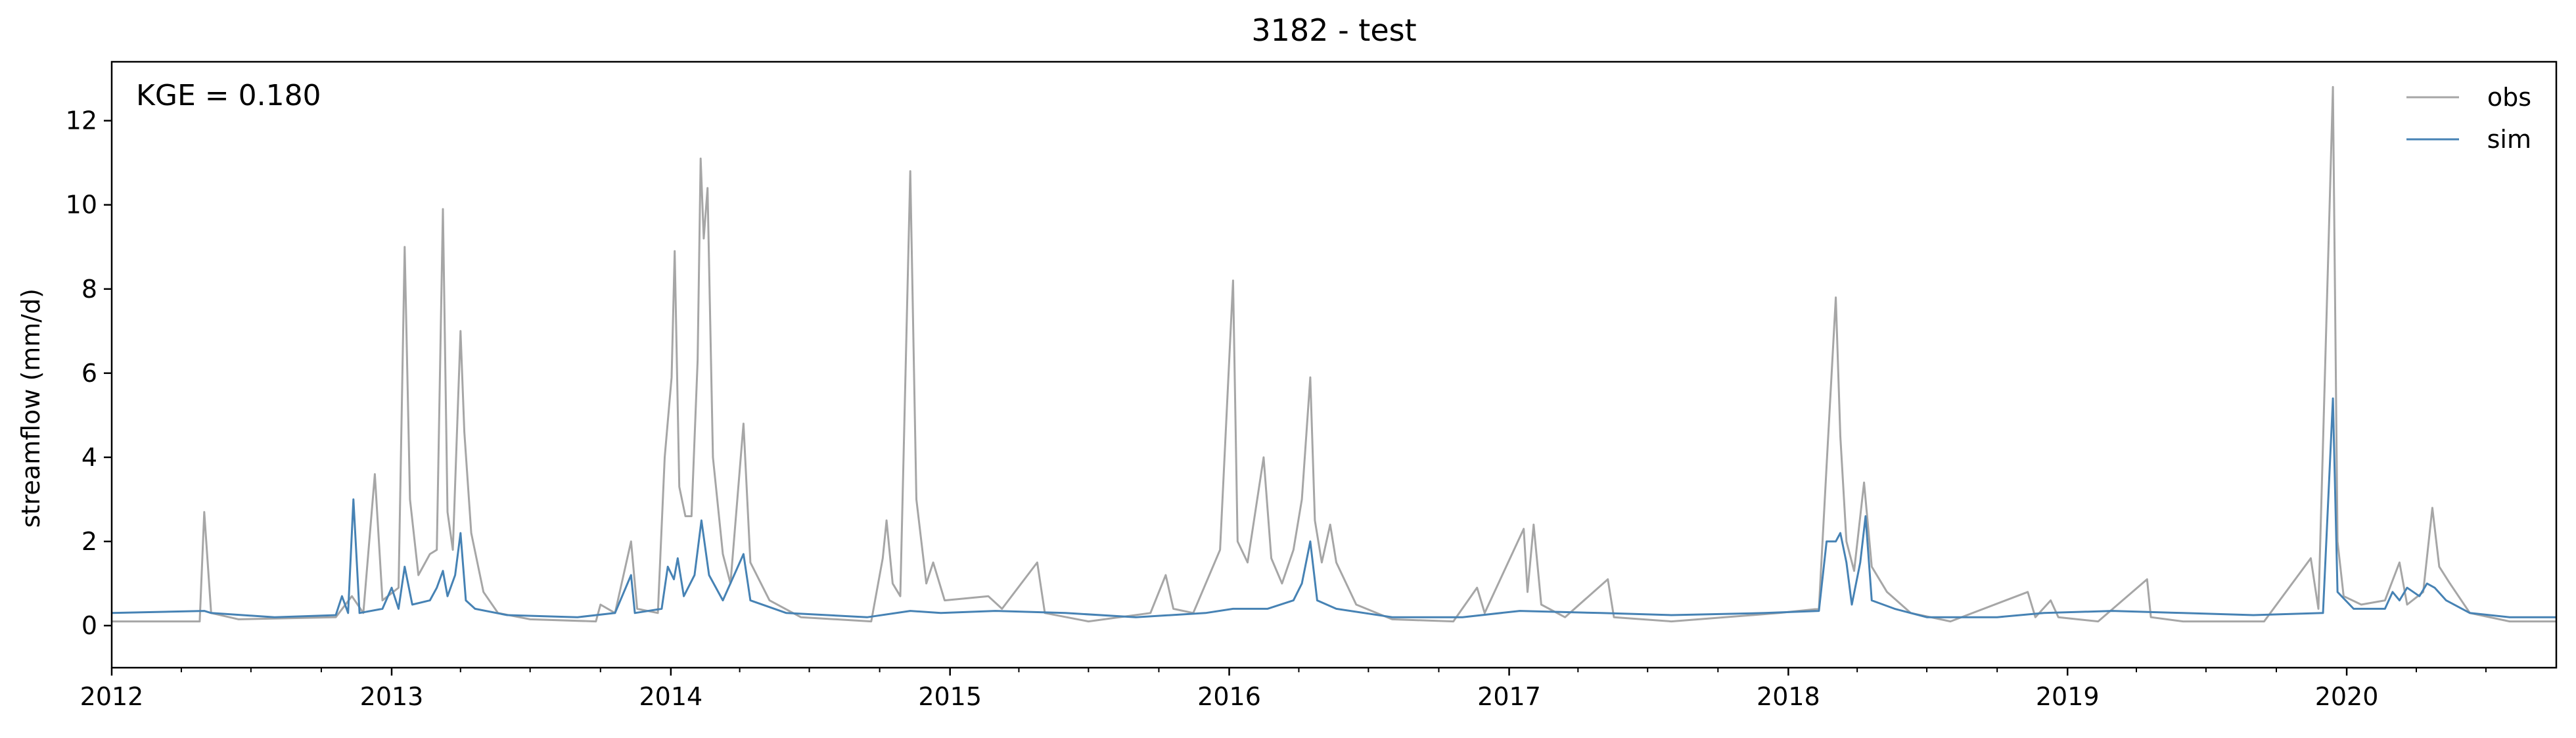 This screenshot has width=2576, height=738. Describe the element at coordinates (82, 120) in the screenshot. I see `y-tick-label: 12` at that location.